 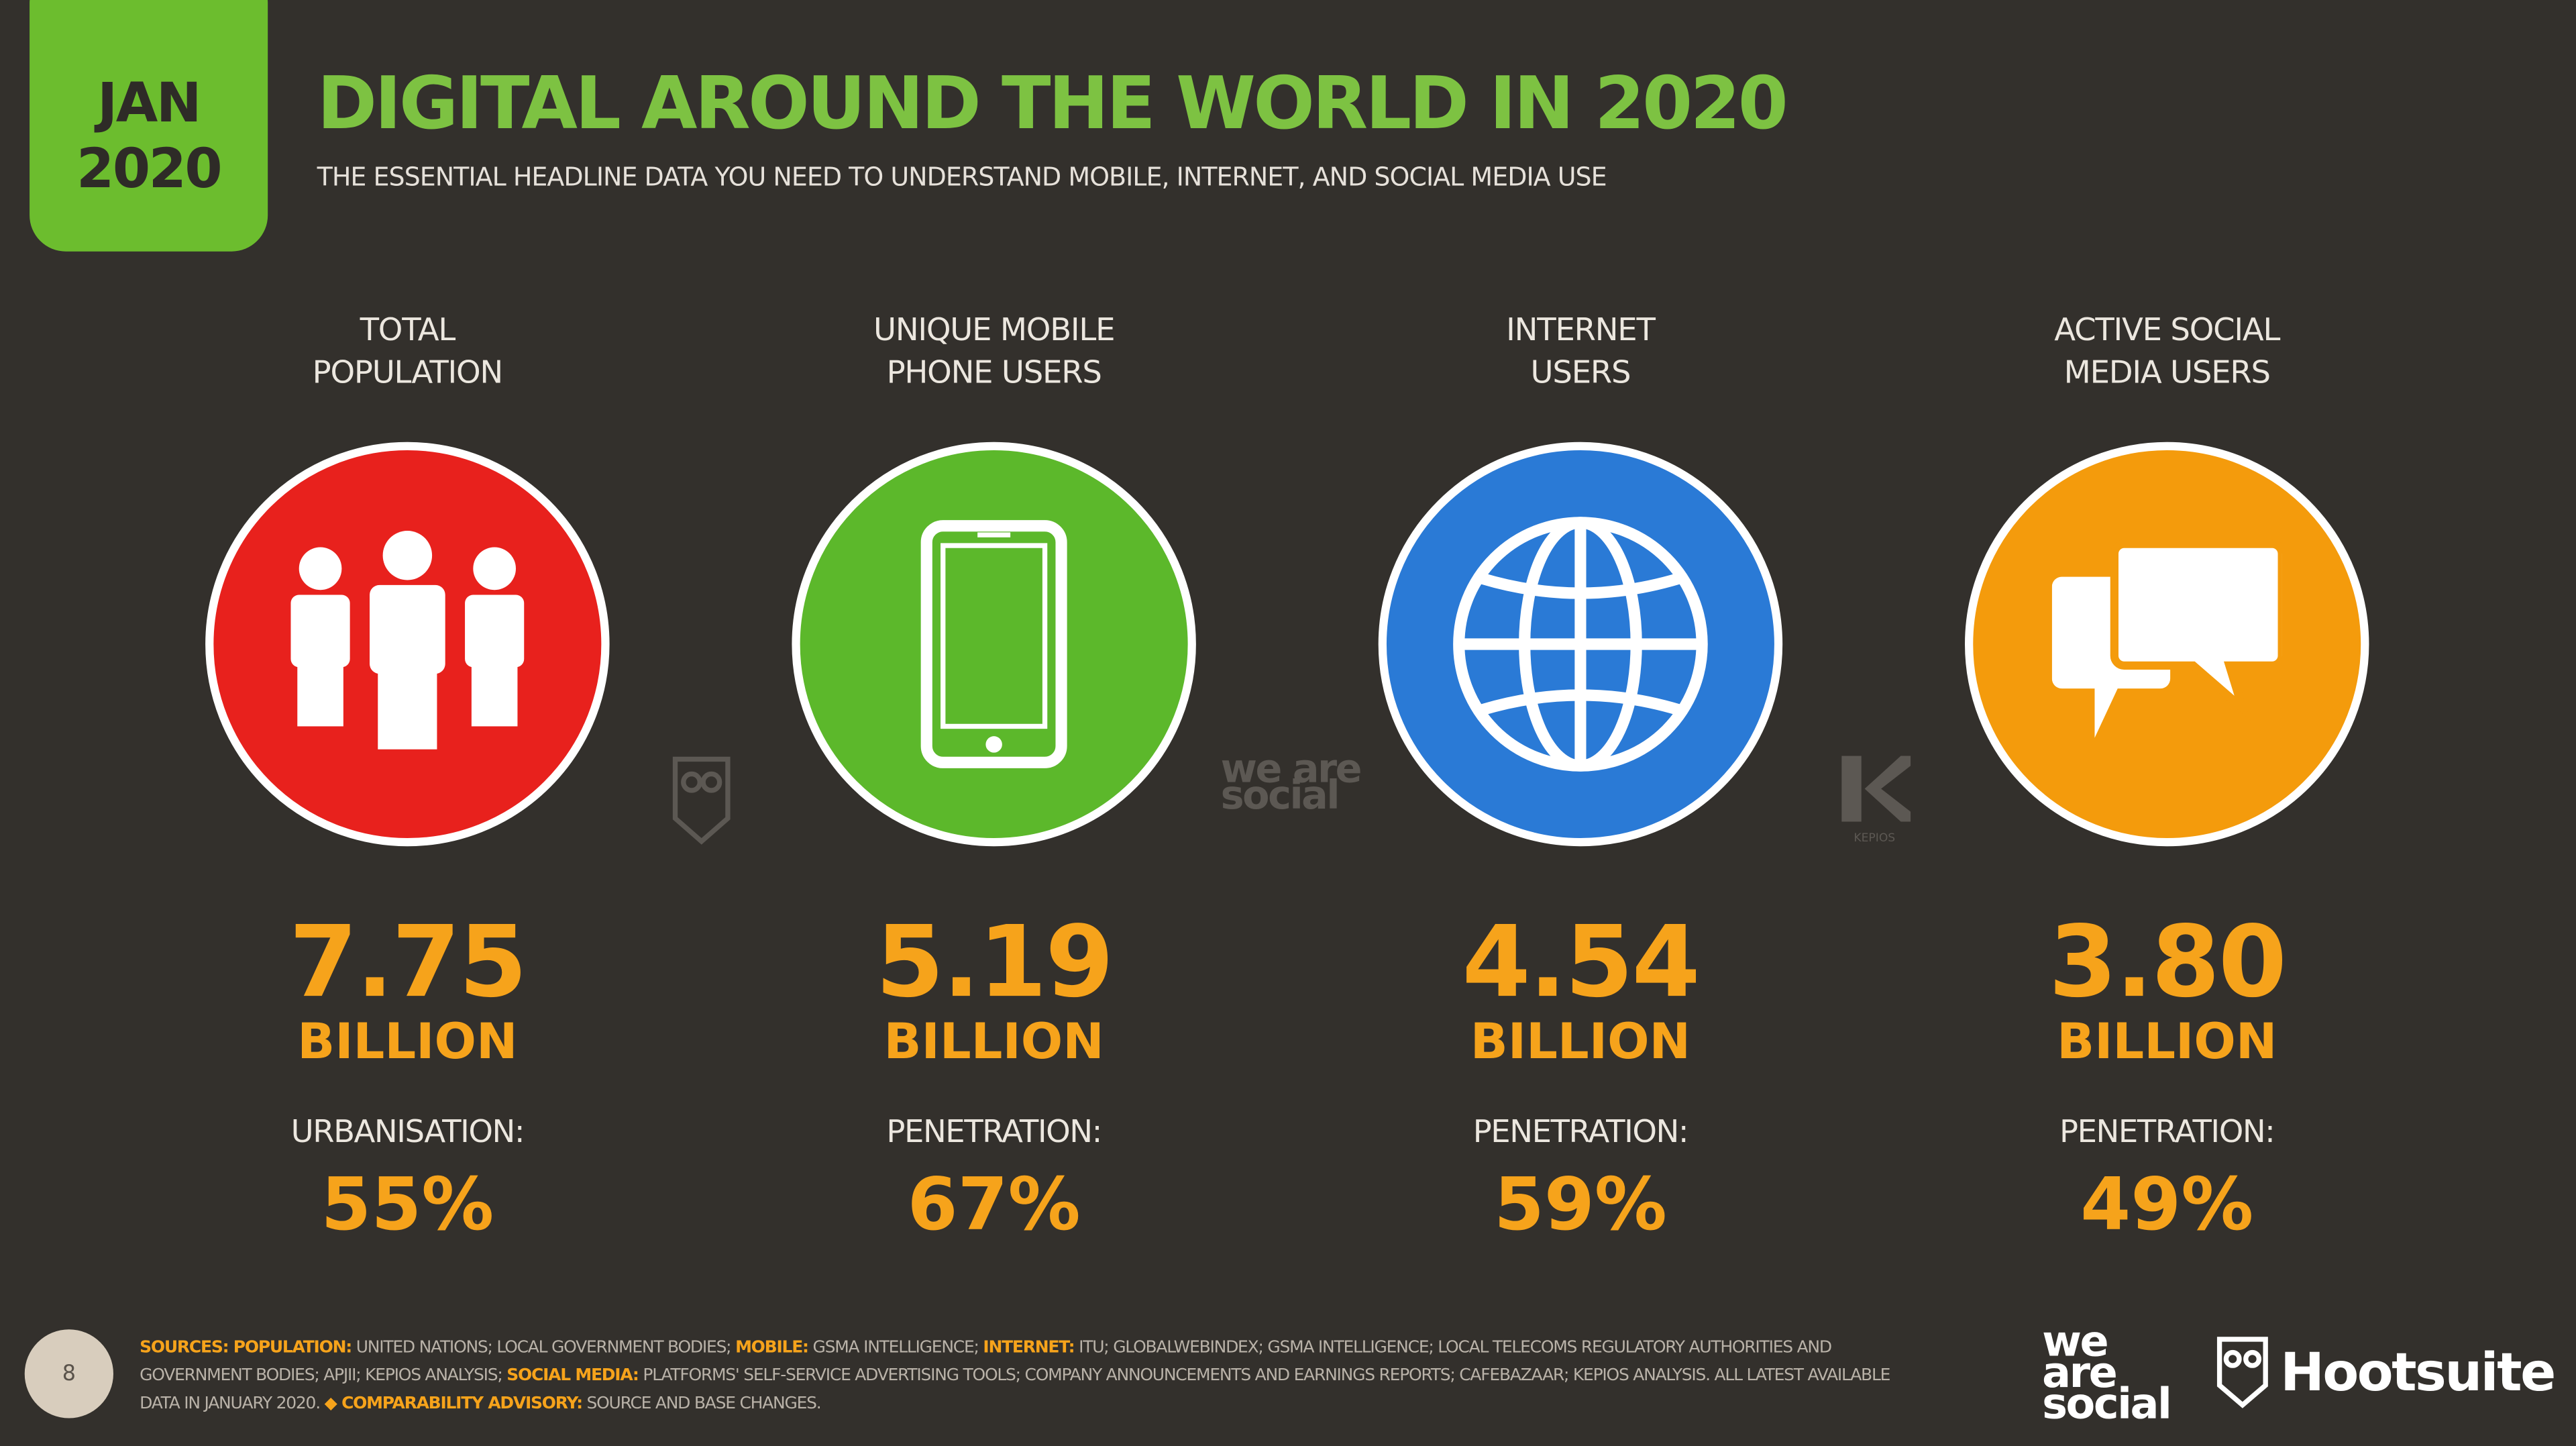 I want to click on stat-value: 7.75, so click(x=407, y=963).